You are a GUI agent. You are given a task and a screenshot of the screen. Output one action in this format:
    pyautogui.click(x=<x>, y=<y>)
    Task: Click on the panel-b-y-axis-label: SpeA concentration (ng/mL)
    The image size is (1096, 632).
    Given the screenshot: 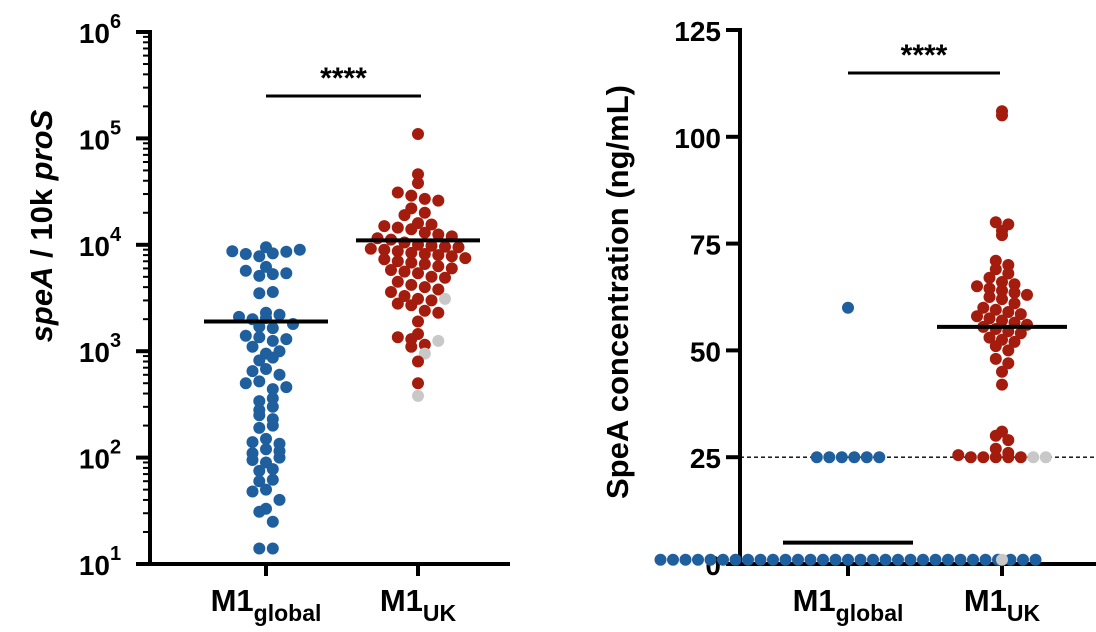 What is the action you would take?
    pyautogui.click(x=617, y=292)
    